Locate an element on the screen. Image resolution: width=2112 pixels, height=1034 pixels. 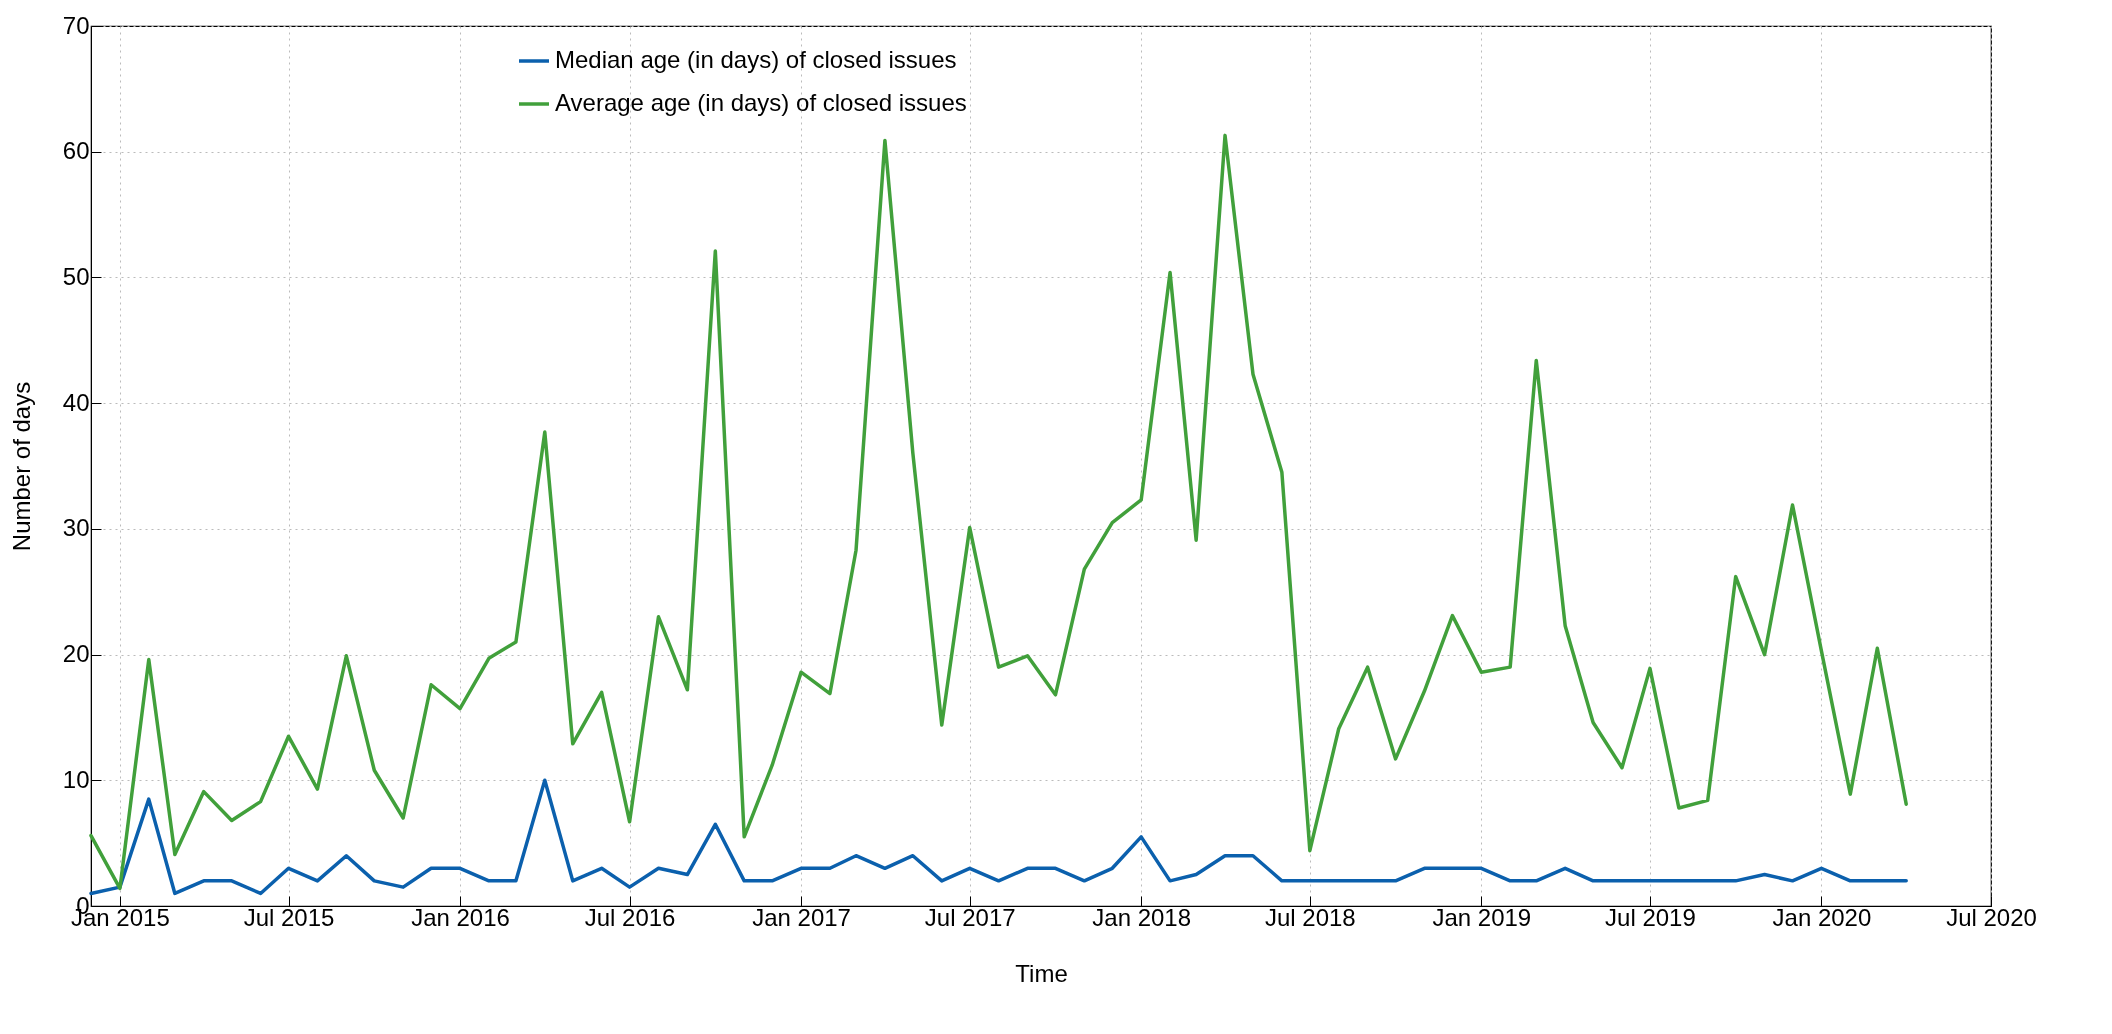
y-tick-label: 10 is located at coordinates (76, 779).